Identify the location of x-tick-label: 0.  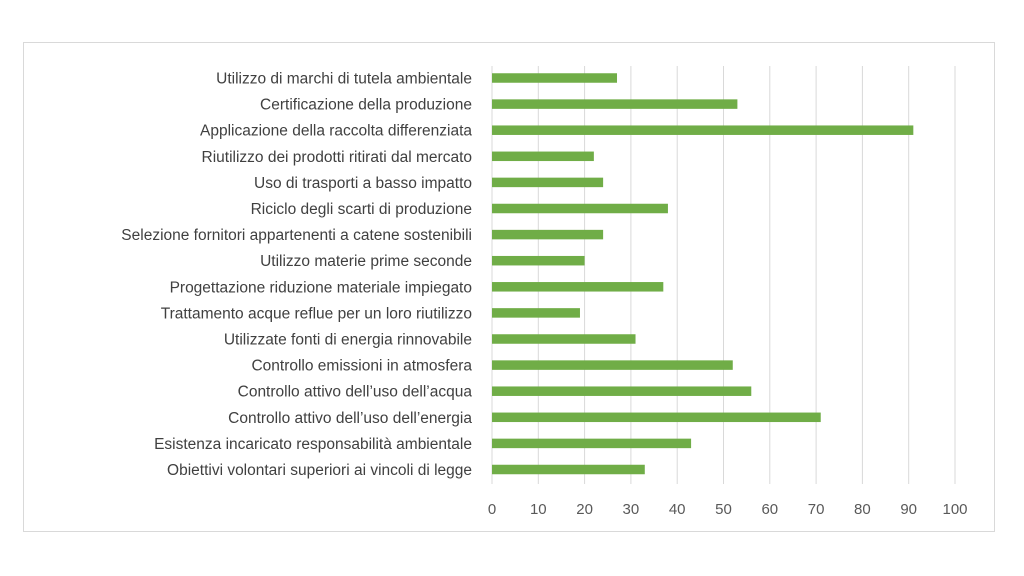
(492, 509).